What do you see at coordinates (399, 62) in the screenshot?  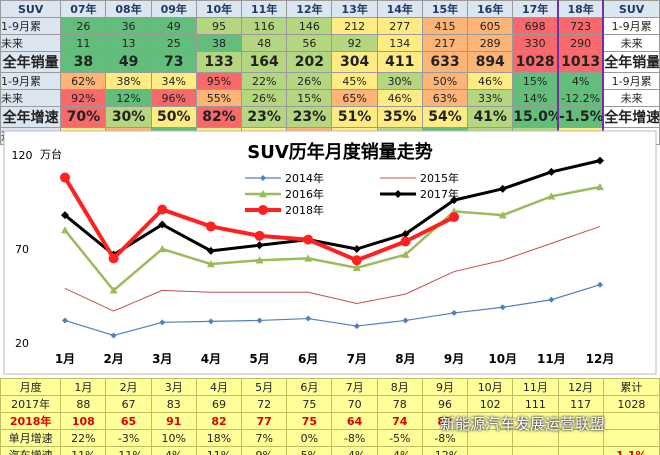 I see `cell: 411` at bounding box center [399, 62].